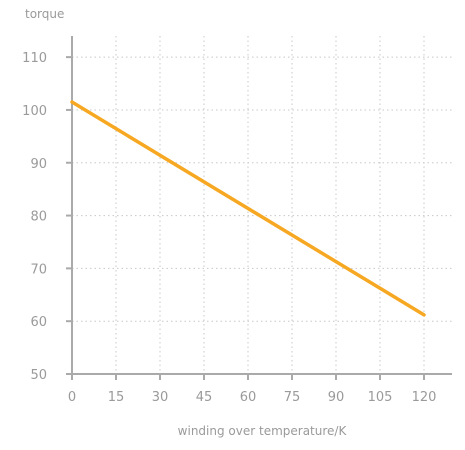  Describe the element at coordinates (38, 164) in the screenshot. I see `y-tick-label-90: 90` at that location.